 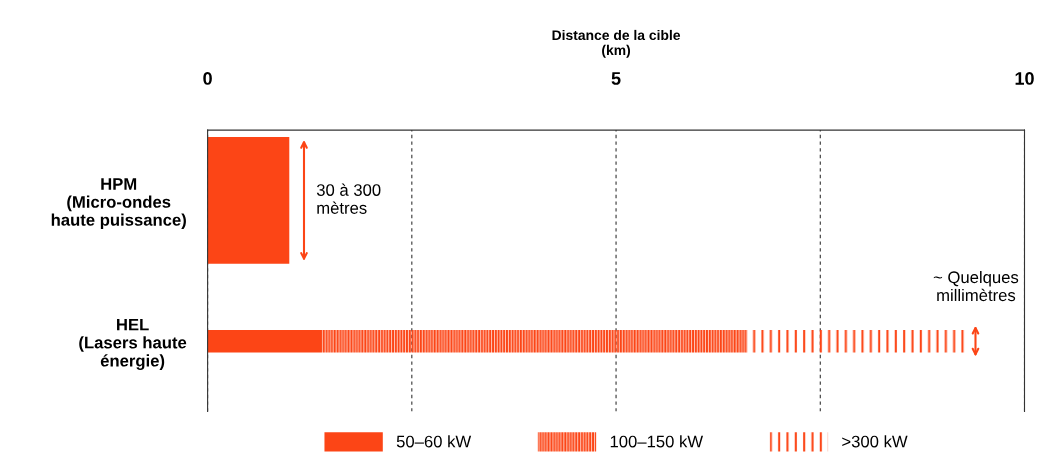 What do you see at coordinates (616, 43) in the screenshot?
I see `x-axis-title: Distance de la cible (km)` at bounding box center [616, 43].